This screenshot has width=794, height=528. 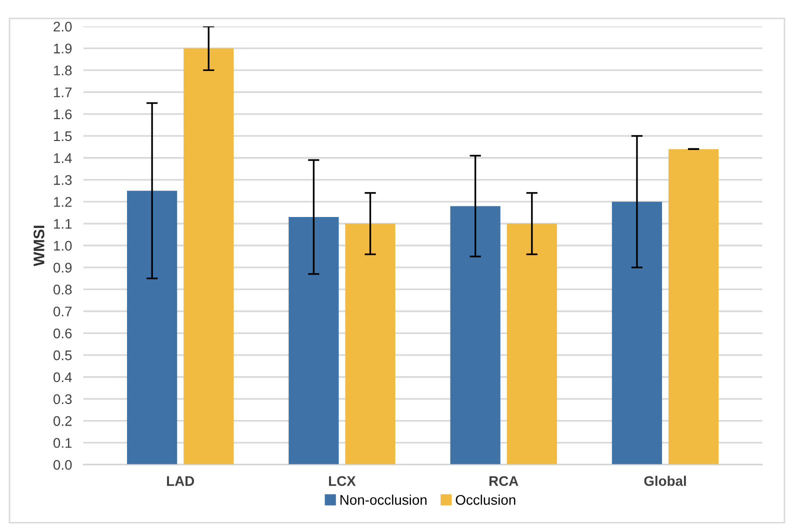 What do you see at coordinates (62, 377) in the screenshot?
I see `y-tick-label: 0.4` at bounding box center [62, 377].